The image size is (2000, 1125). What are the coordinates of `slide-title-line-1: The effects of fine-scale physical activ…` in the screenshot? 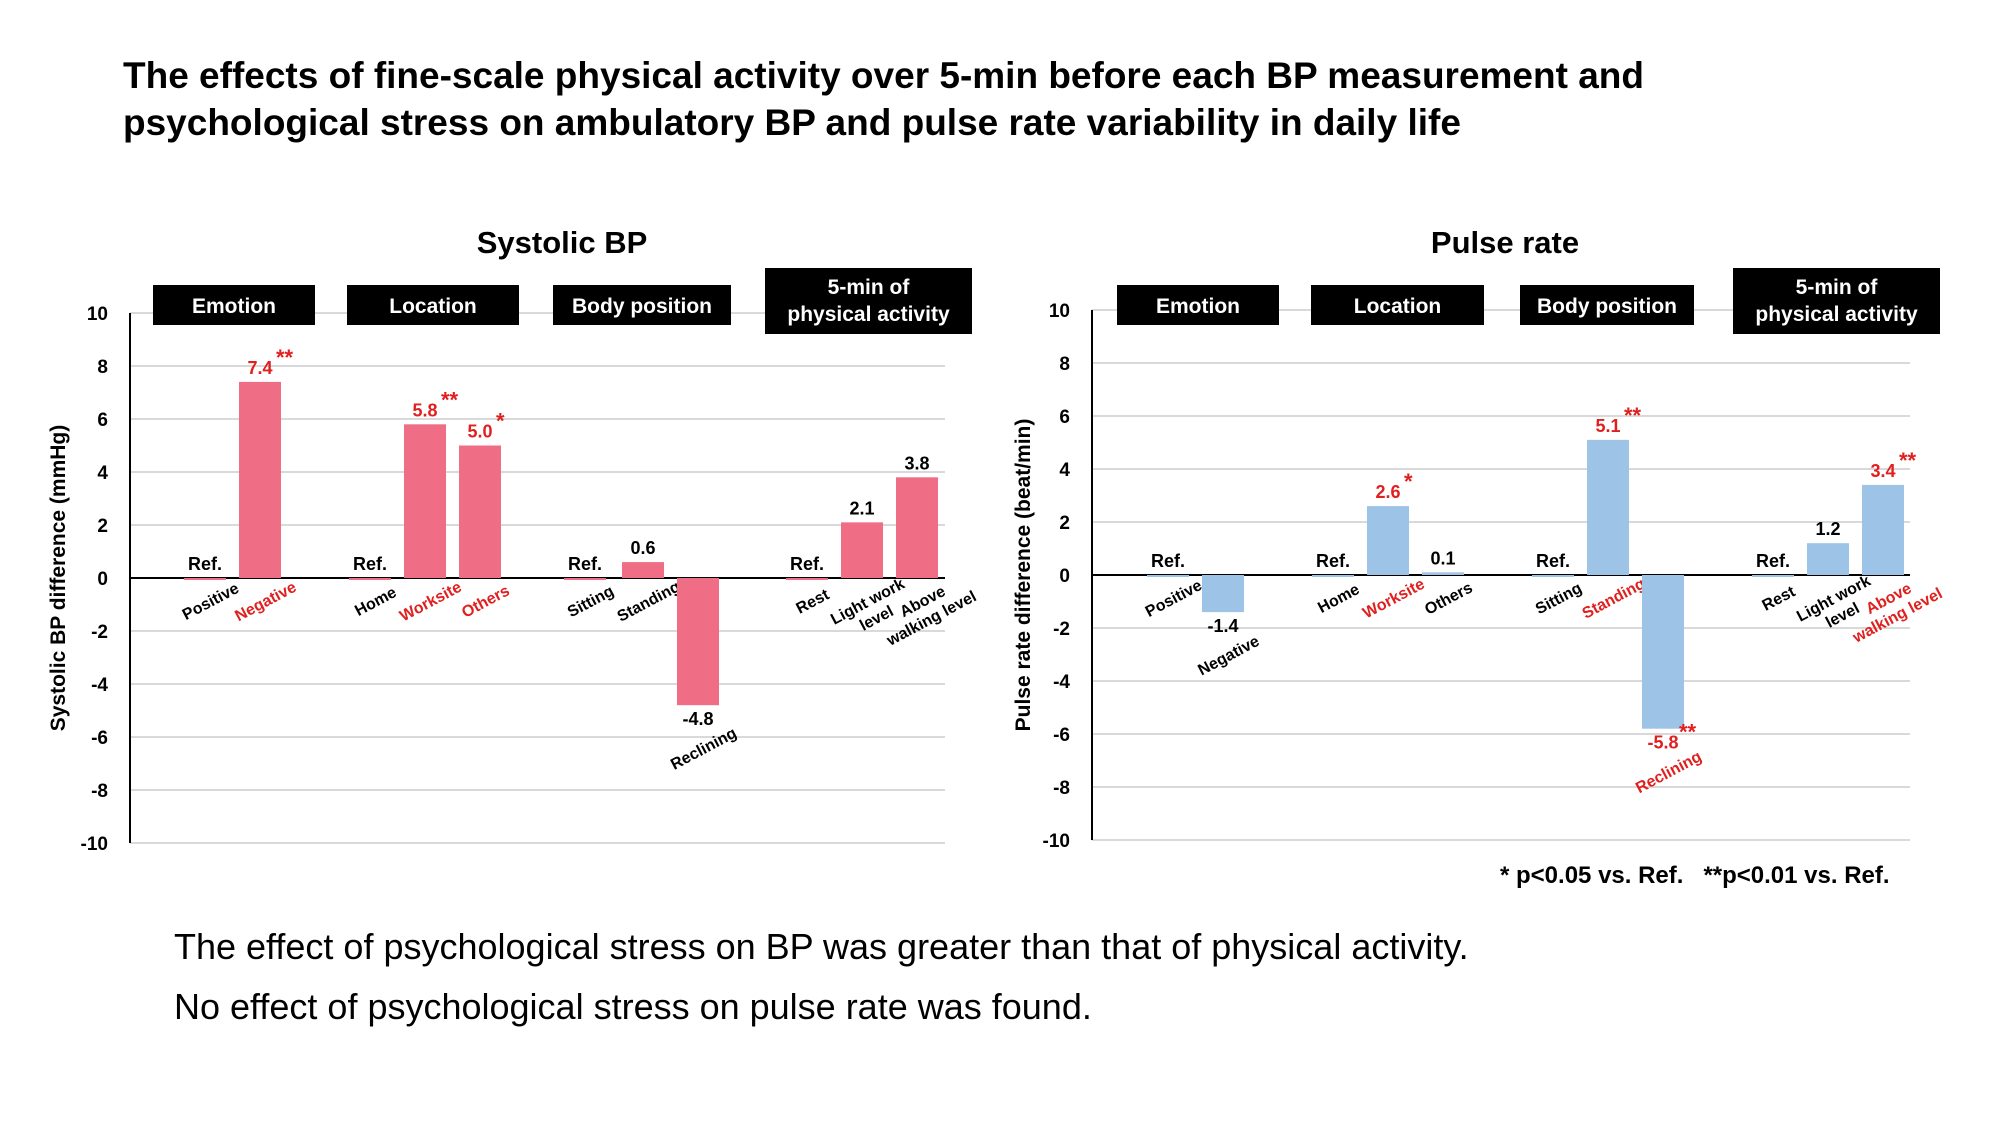 It's located at (883, 75).